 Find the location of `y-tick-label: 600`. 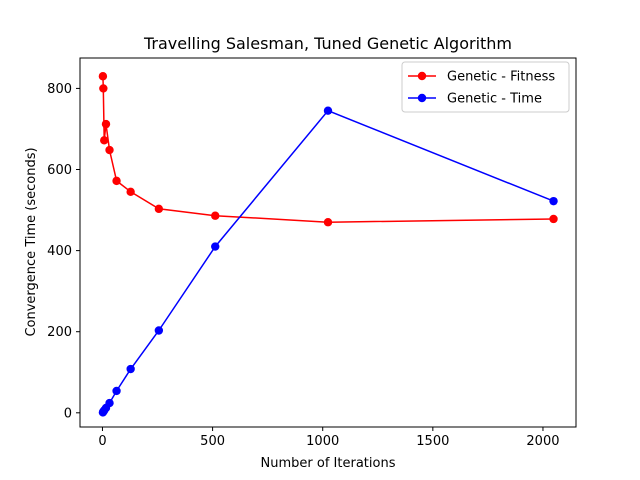

y-tick-label: 600 is located at coordinates (59, 170).